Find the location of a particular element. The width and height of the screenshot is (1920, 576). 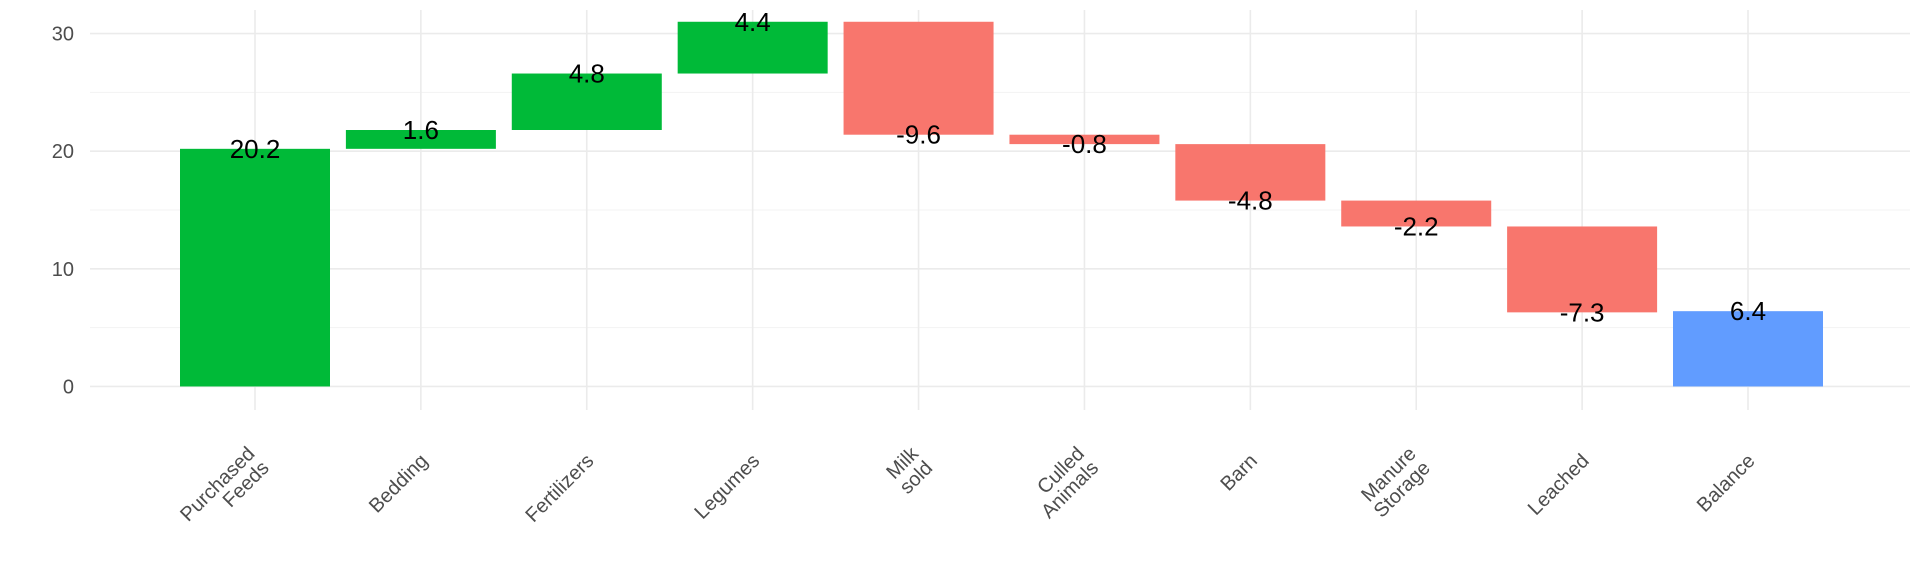

x-tick-label: Leached is located at coordinates (1559, 485).